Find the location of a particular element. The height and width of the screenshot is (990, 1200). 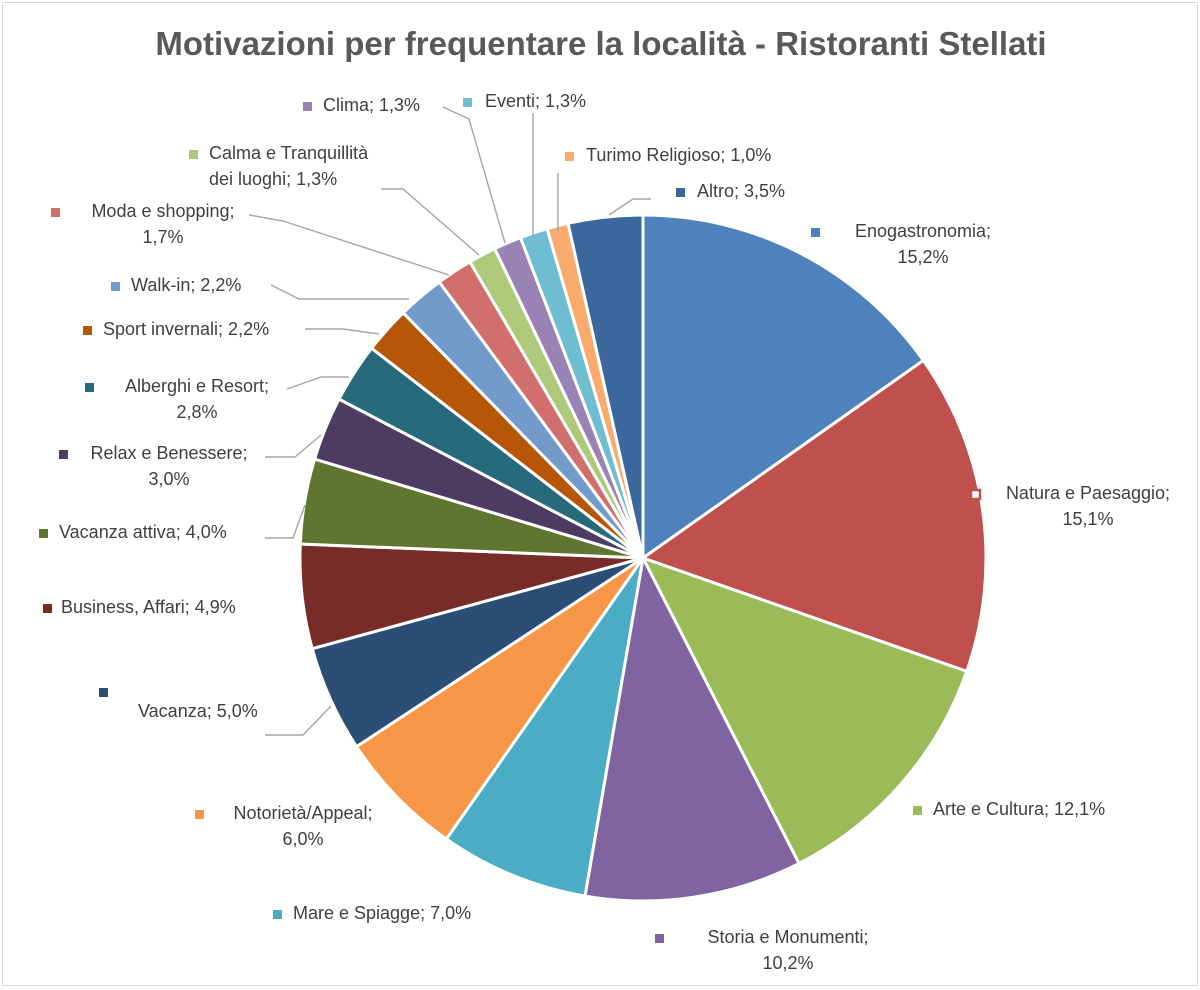

pie-slice-altro is located at coordinates (605, 386).